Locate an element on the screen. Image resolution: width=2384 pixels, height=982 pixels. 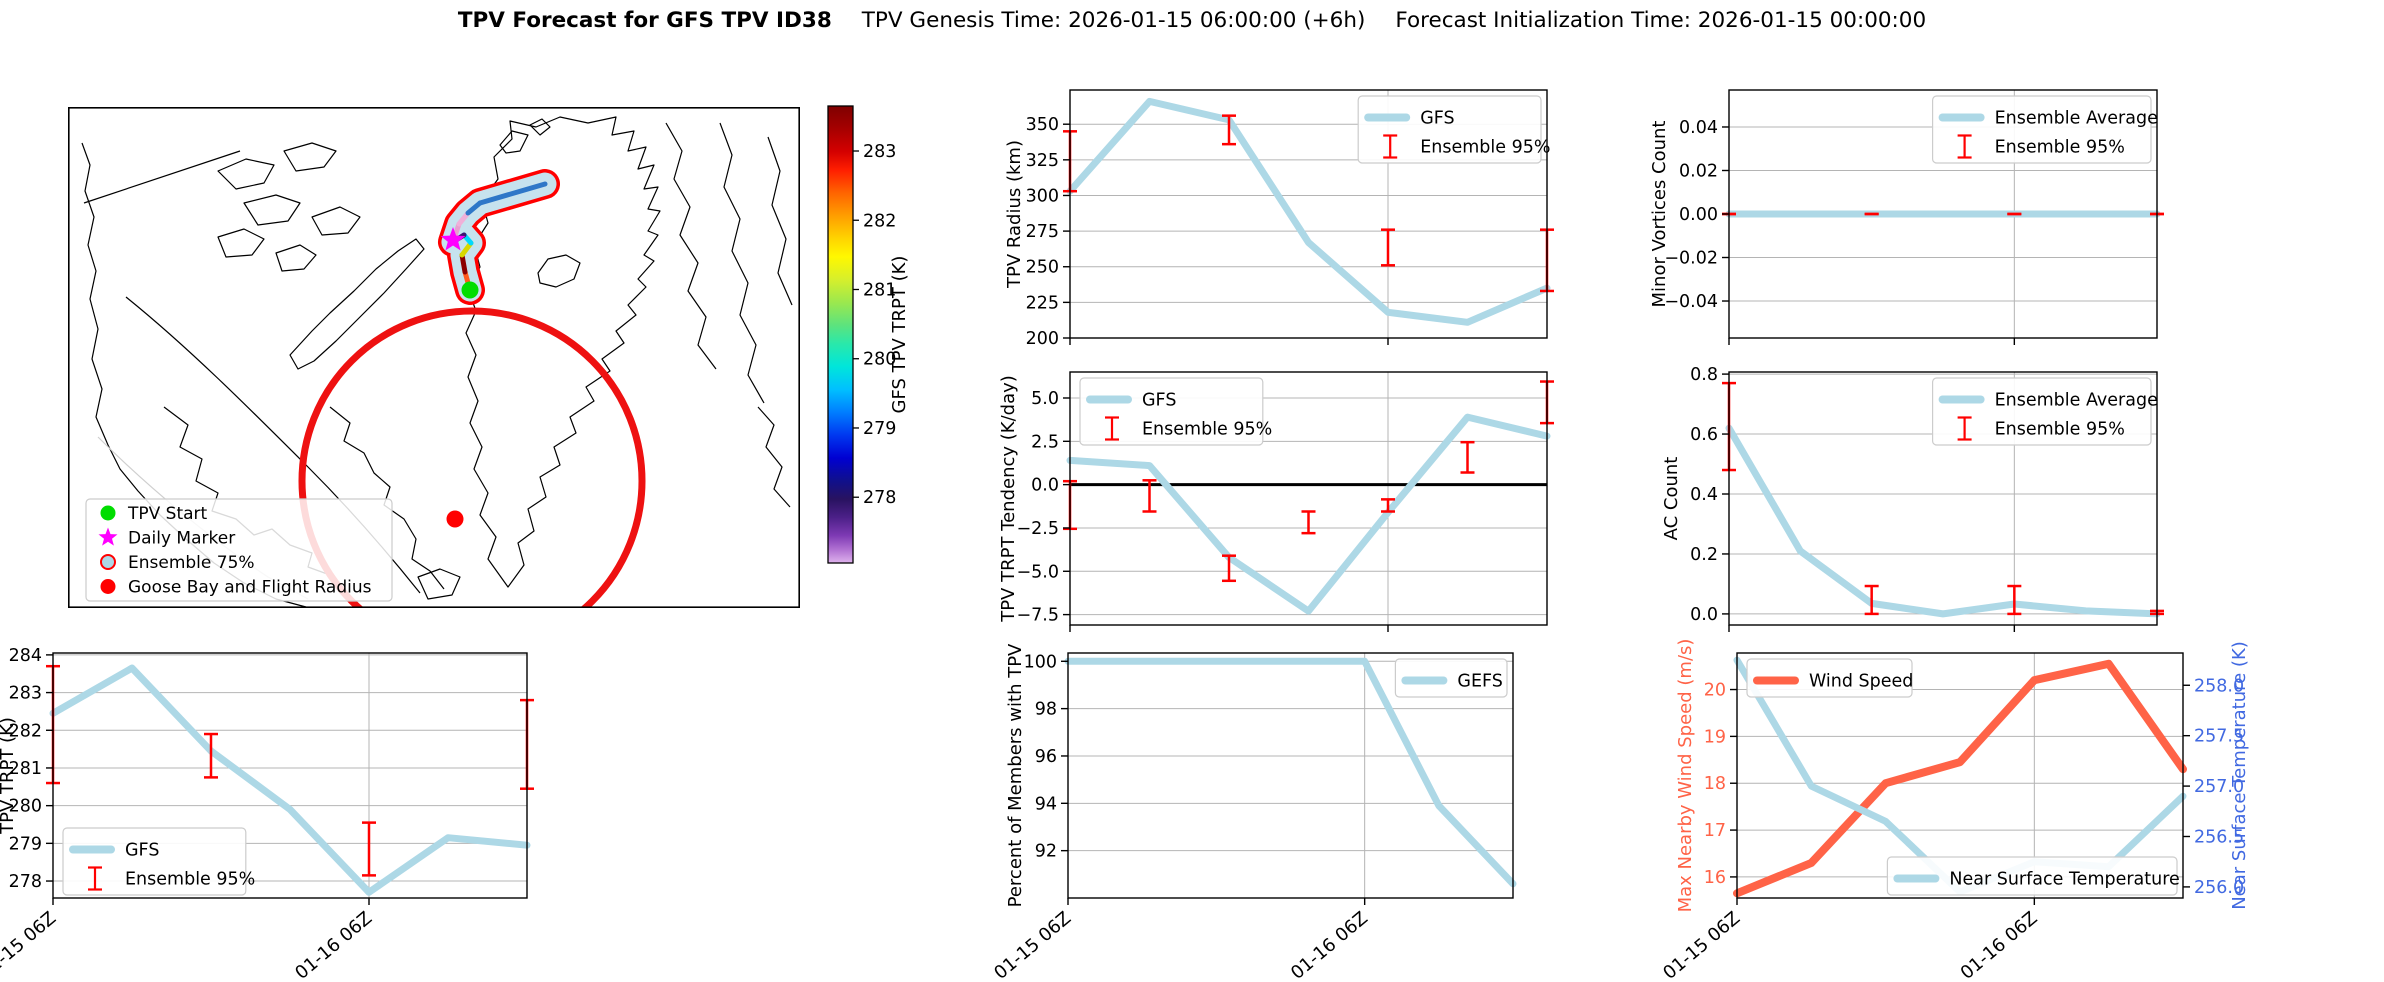
y-tick-label: 19 is located at coordinates (1715, 737).